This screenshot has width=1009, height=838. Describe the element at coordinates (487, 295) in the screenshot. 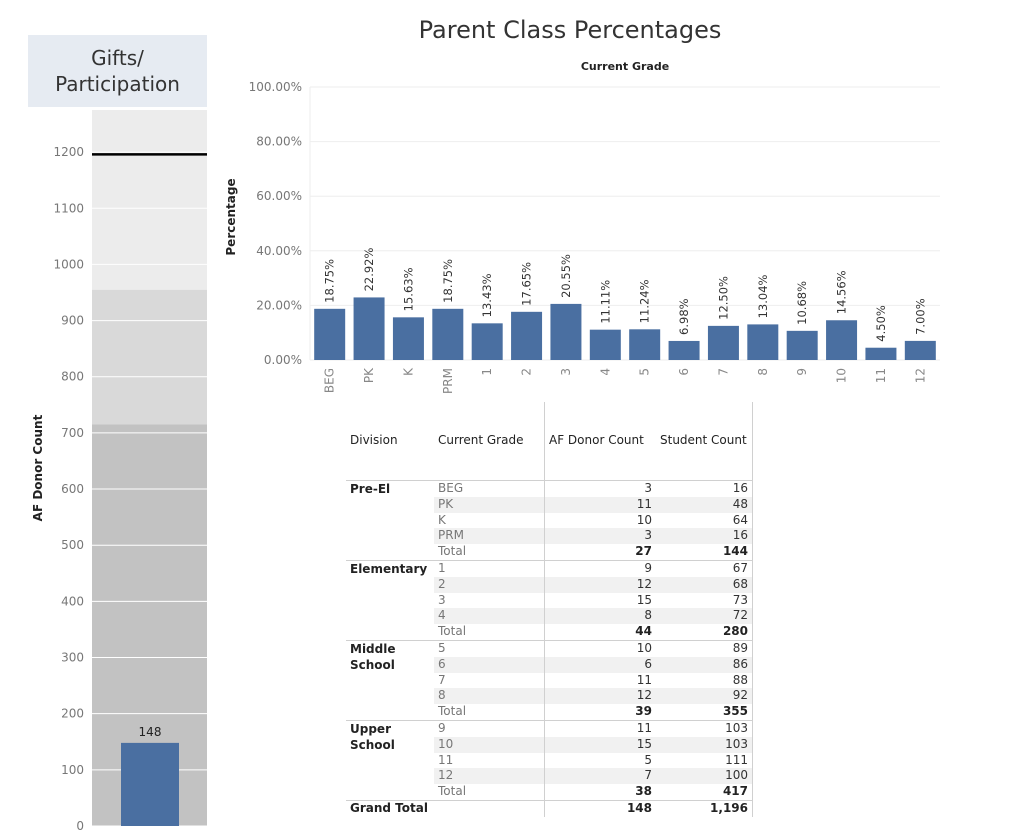

I see `bar-value-label: 13.43%` at that location.